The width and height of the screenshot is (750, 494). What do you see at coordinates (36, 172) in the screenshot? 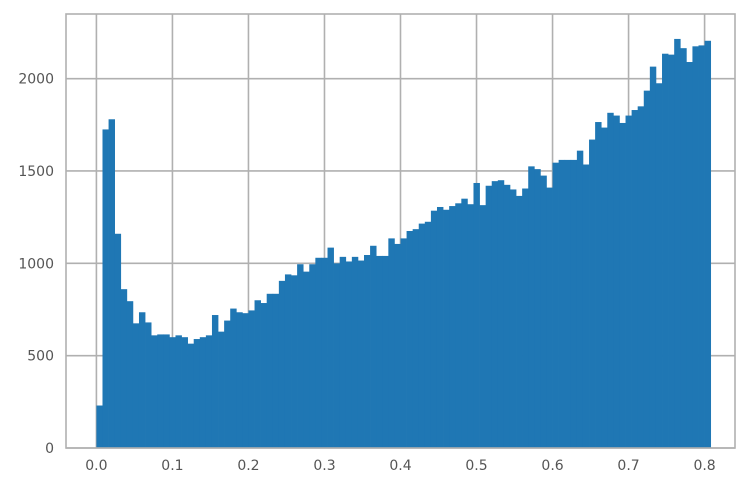
I see `y-tick-label: 1500` at bounding box center [36, 172].